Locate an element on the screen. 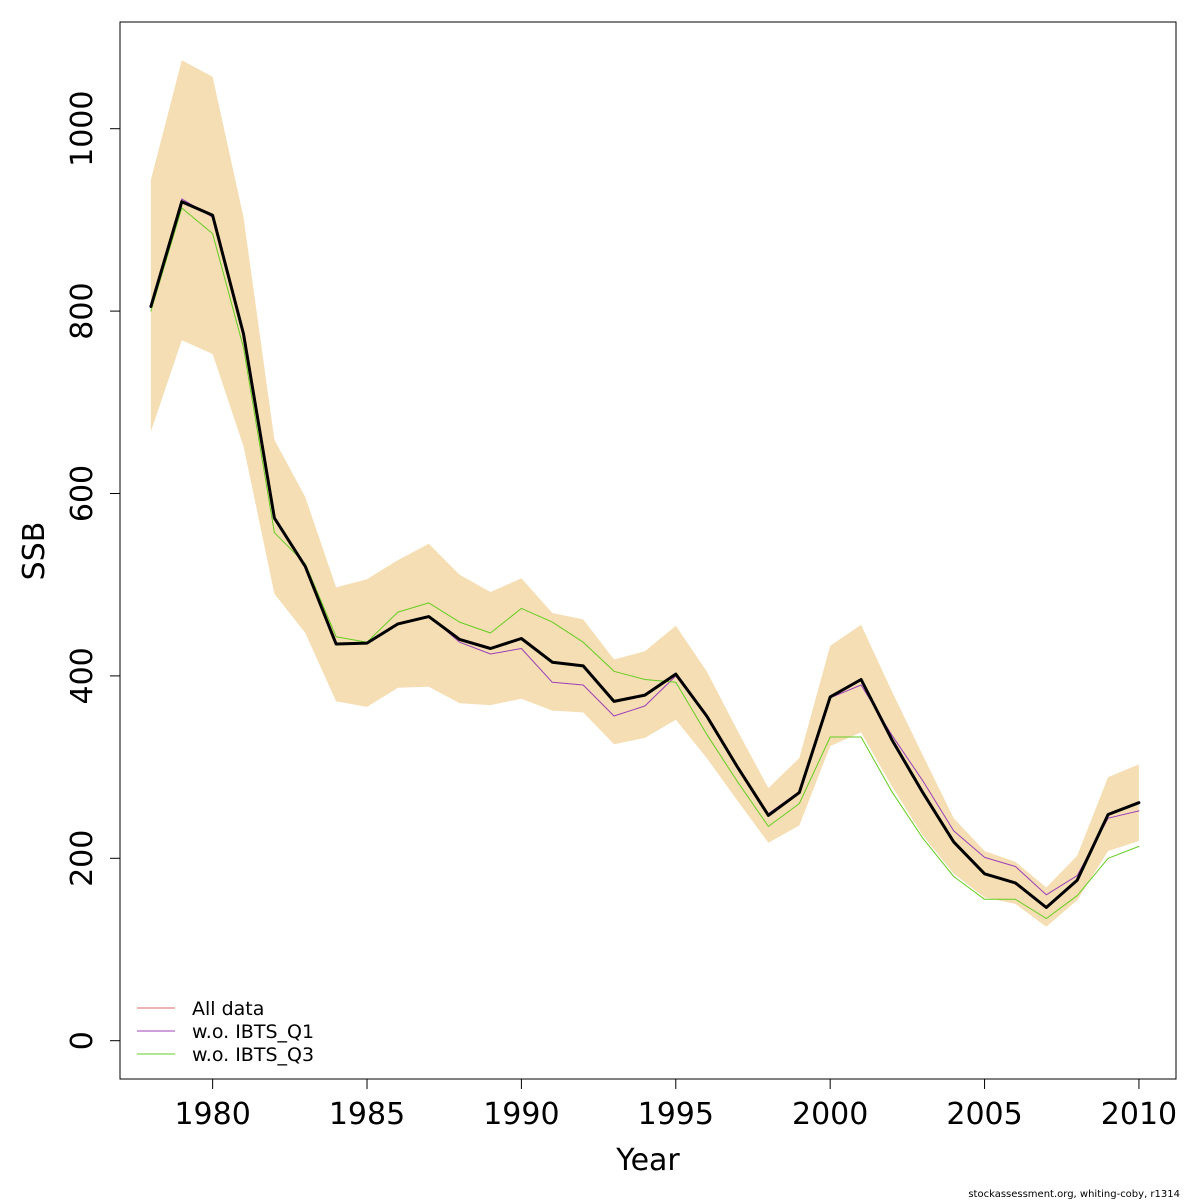 Image resolution: width=1200 pixels, height=1200 pixels. y-tick-label: 800 is located at coordinates (82, 310).